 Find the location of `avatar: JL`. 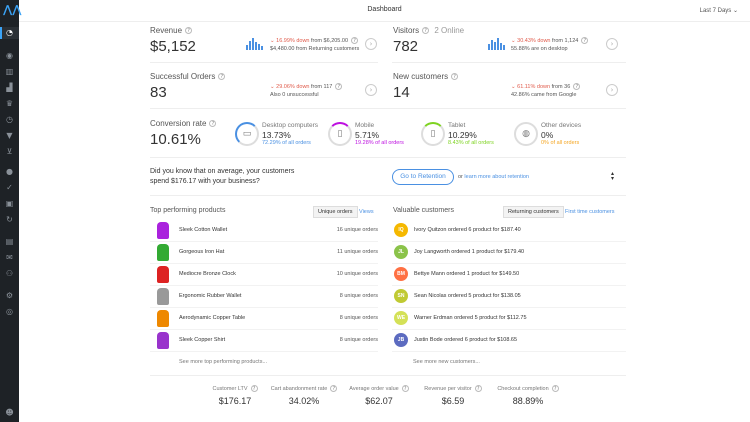

avatar: JL is located at coordinates (401, 252).